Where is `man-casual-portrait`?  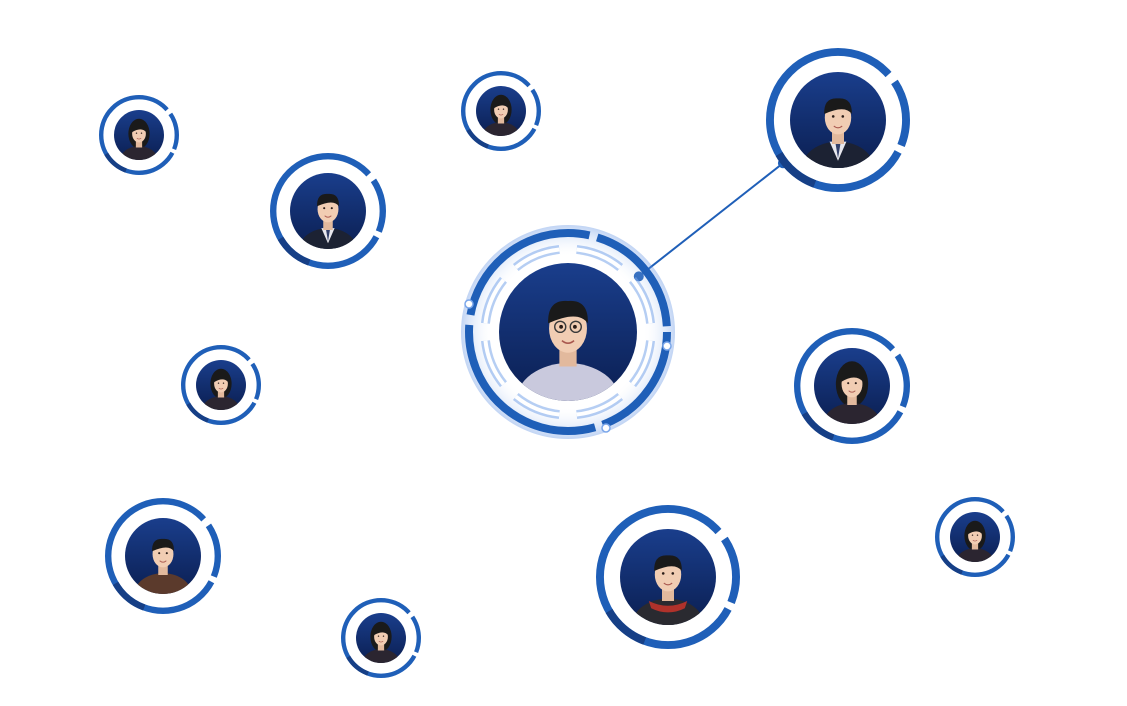
man-casual-portrait is located at coordinates (163, 566).